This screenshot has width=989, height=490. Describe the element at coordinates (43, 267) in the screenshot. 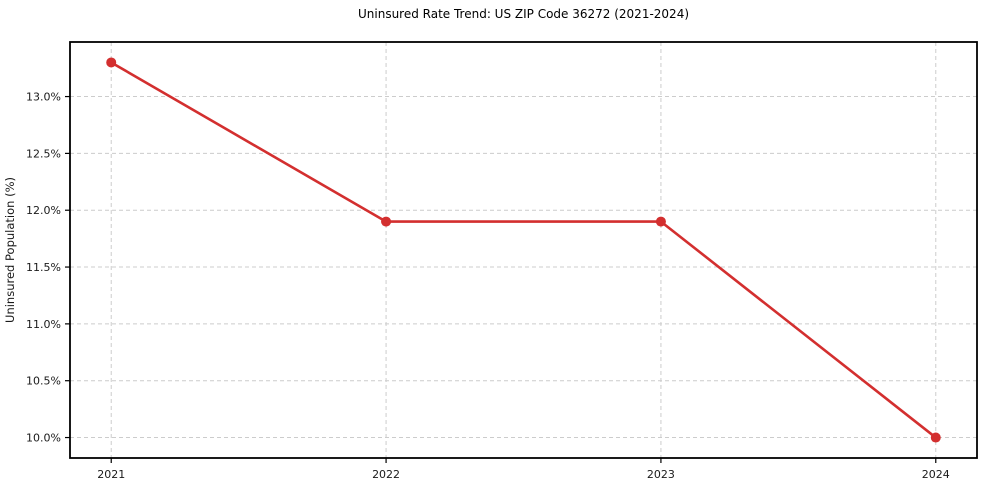

I see `y-tick-label: 11.5%` at that location.